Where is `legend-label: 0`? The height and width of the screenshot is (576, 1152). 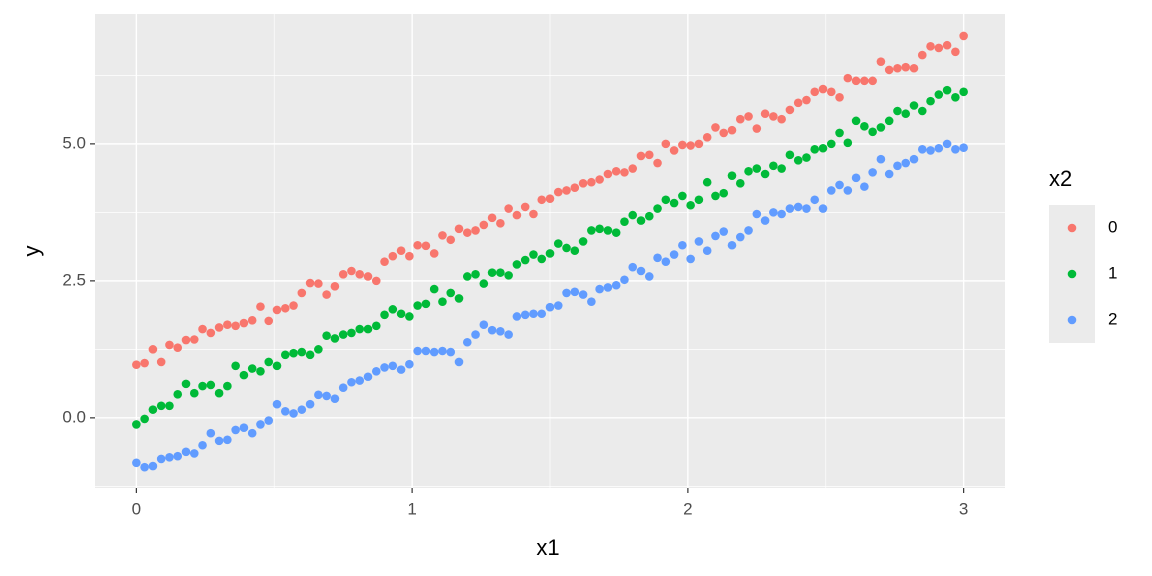 legend-label: 0 is located at coordinates (1112, 226).